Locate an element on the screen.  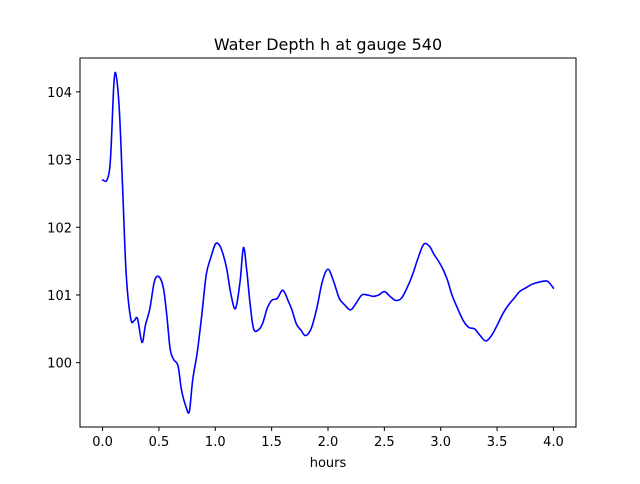
x-tick-label: 1.0 is located at coordinates (215, 442).